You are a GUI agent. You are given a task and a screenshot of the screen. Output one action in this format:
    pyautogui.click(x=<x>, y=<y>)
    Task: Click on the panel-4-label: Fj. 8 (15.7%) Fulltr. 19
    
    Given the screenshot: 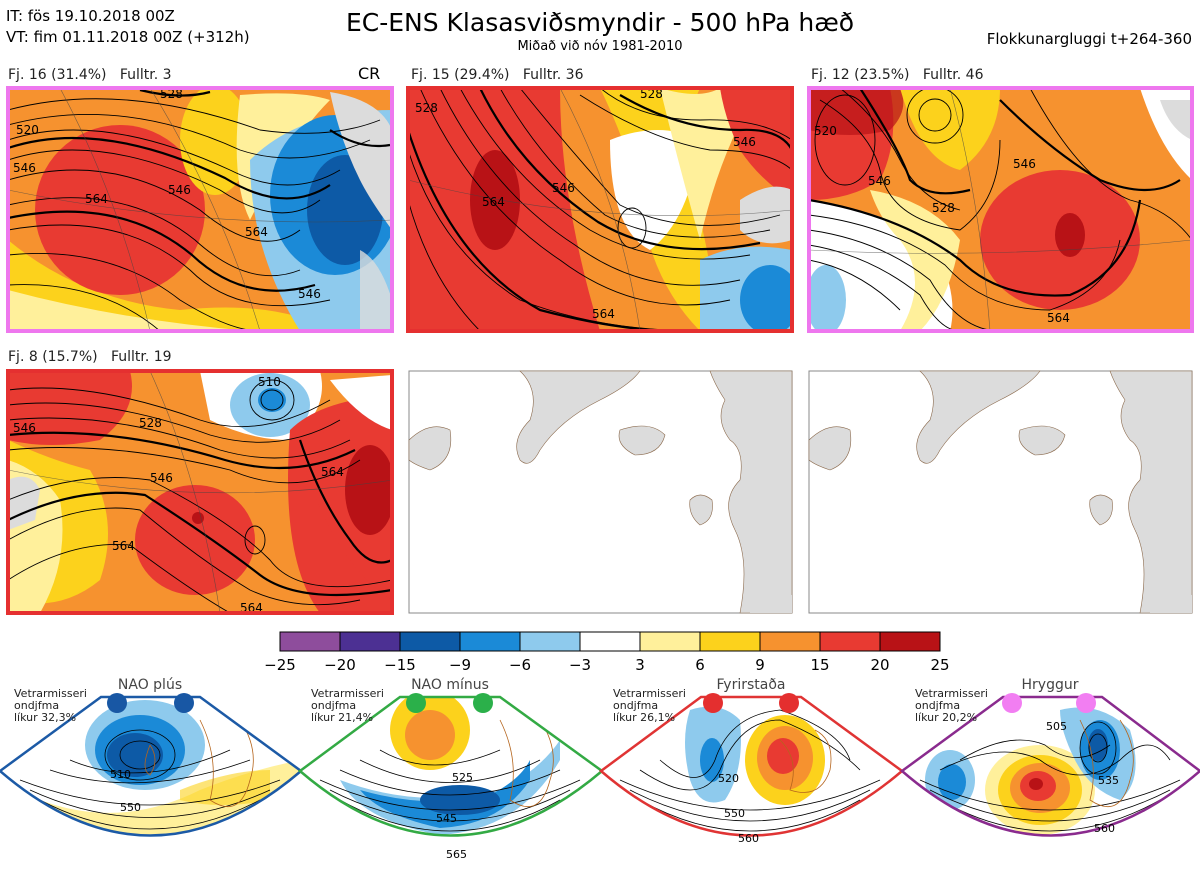 What is the action you would take?
    pyautogui.click(x=90, y=357)
    